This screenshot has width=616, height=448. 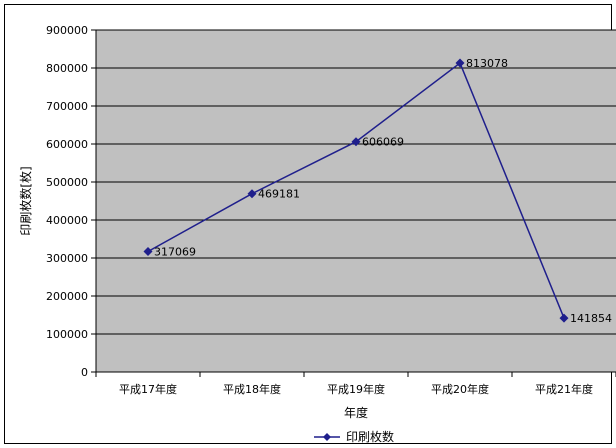 What do you see at coordinates (25, 200) in the screenshot?
I see `y-axis-title: 印刷枚数[枚]` at bounding box center [25, 200].